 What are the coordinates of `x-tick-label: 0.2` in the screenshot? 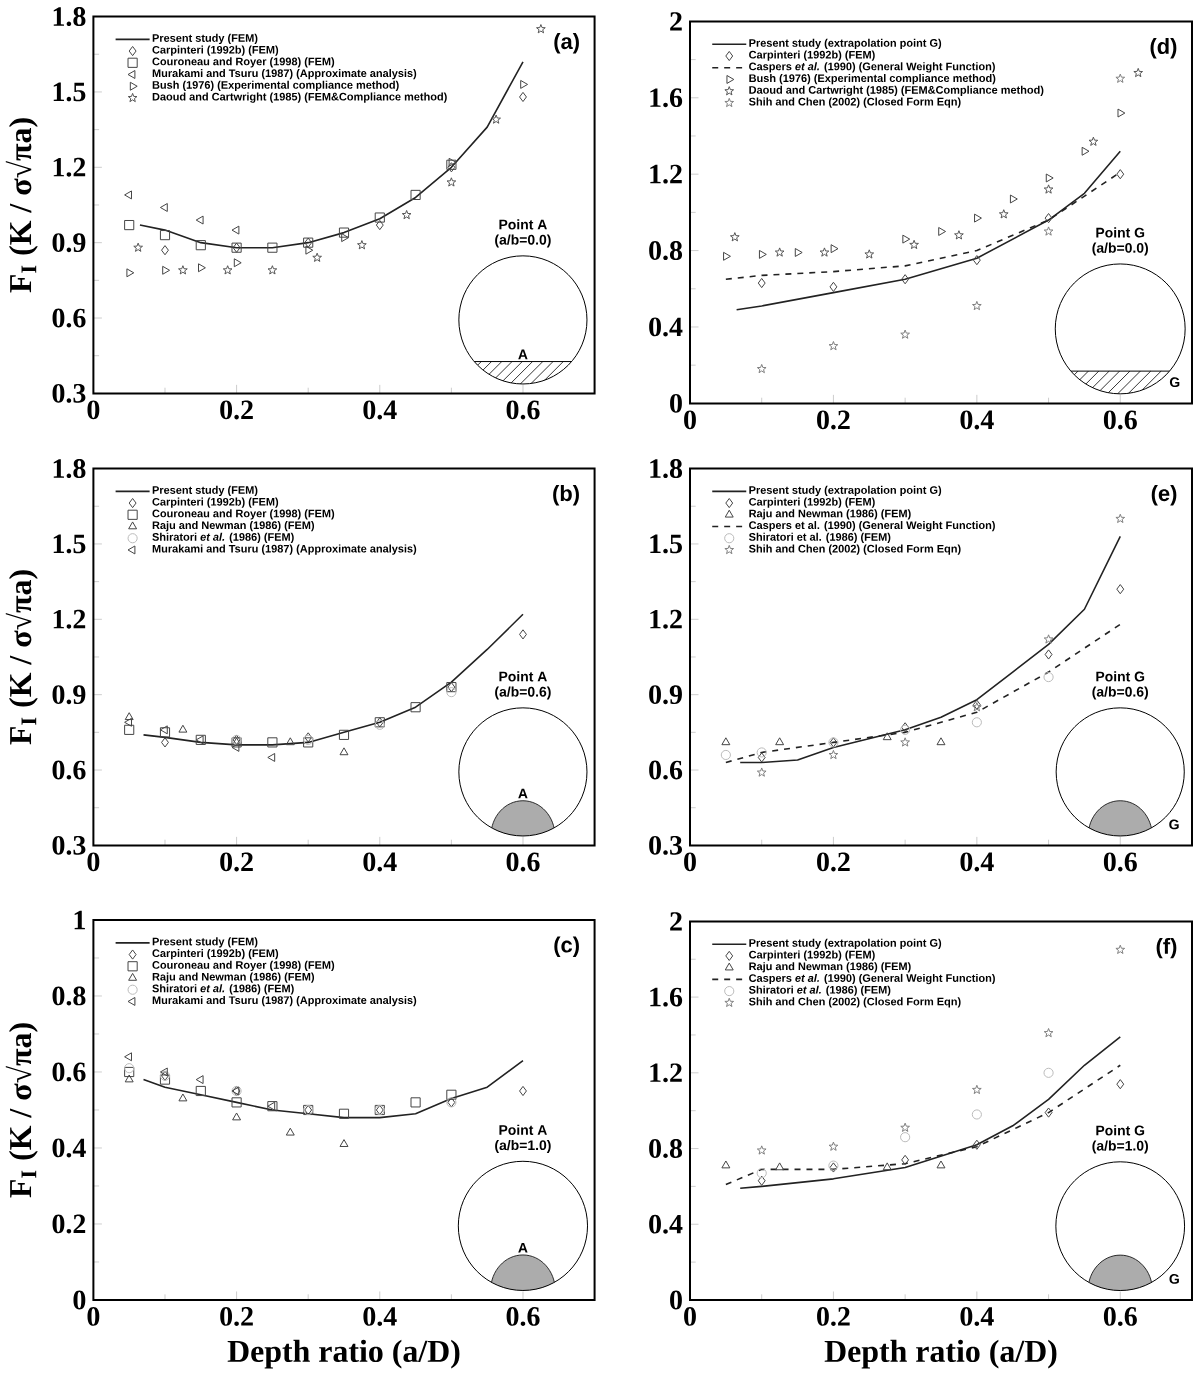 It's located at (833, 862).